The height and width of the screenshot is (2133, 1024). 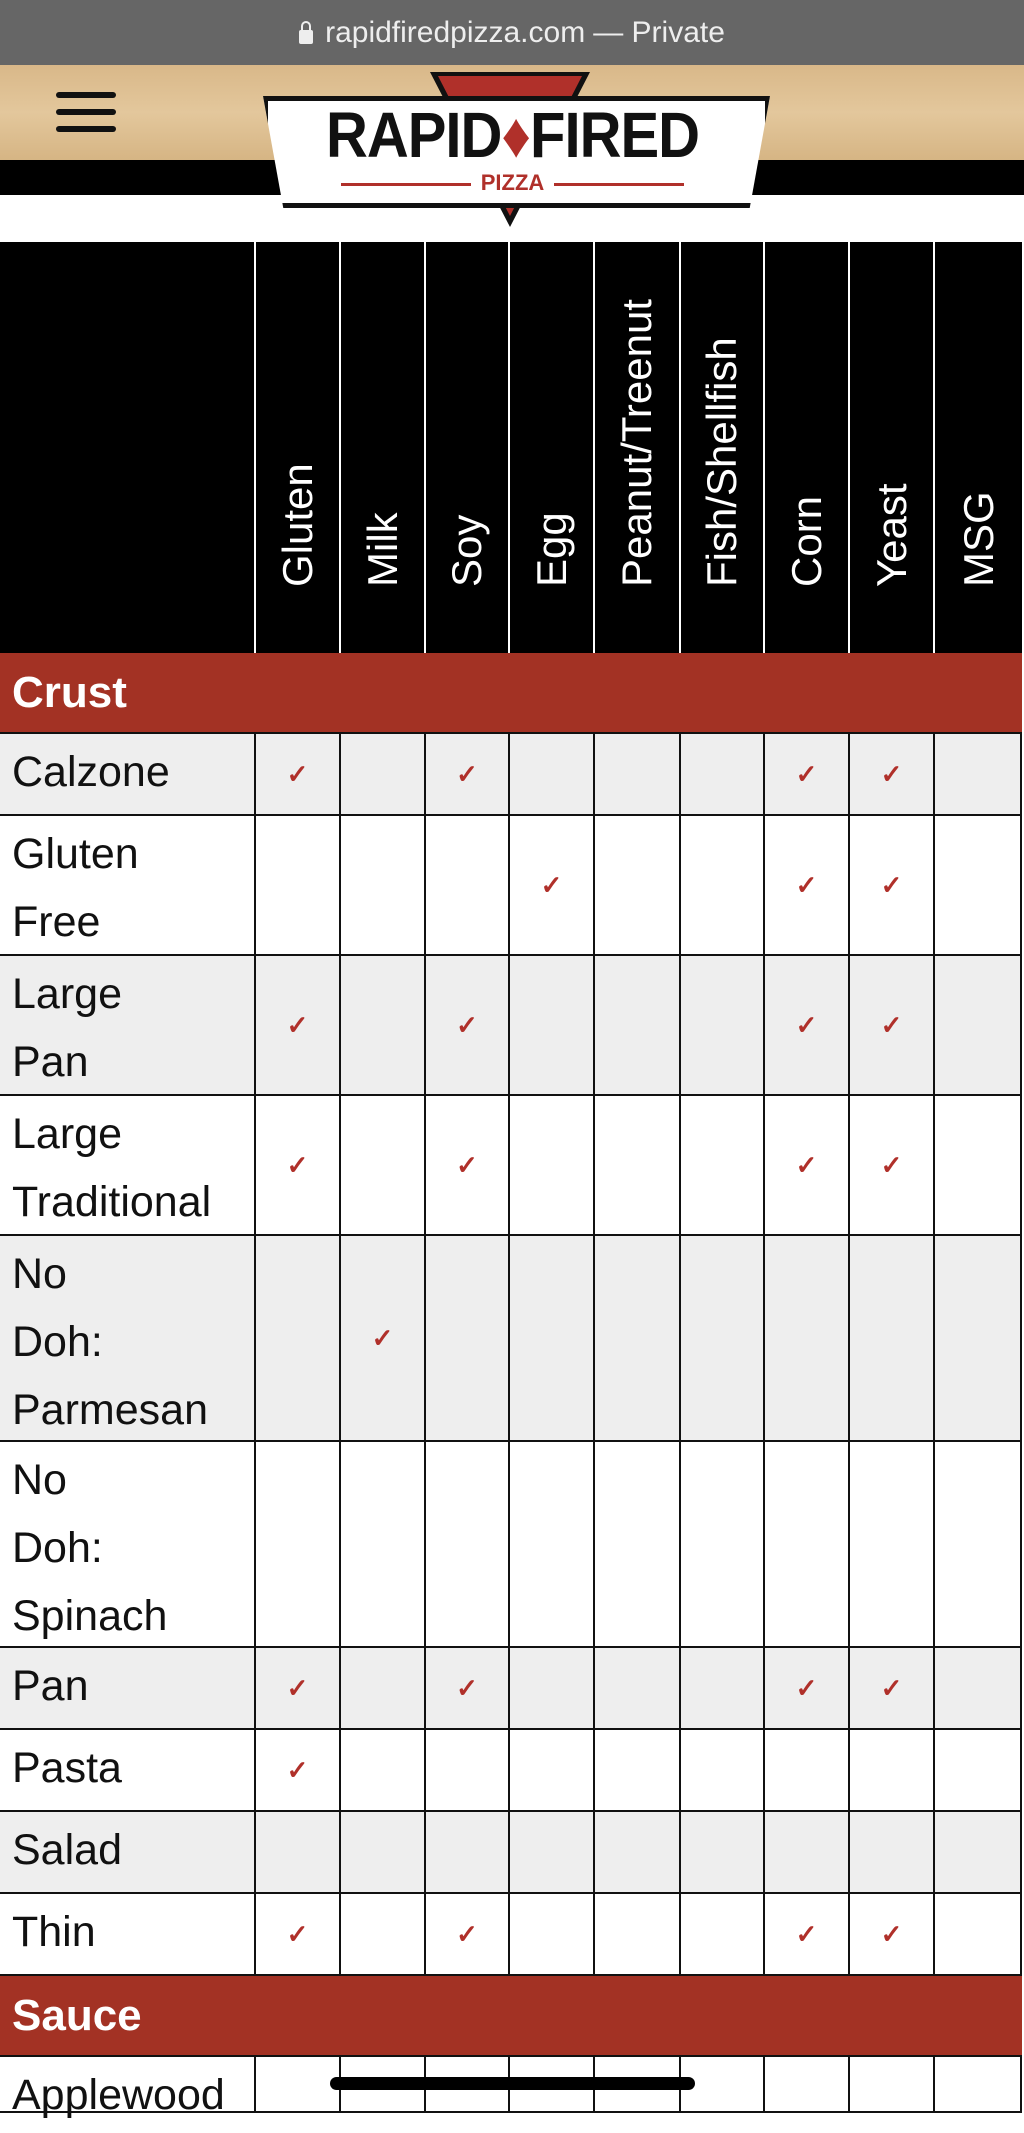 I want to click on column-header-yeast: Yeast, so click(x=890, y=447).